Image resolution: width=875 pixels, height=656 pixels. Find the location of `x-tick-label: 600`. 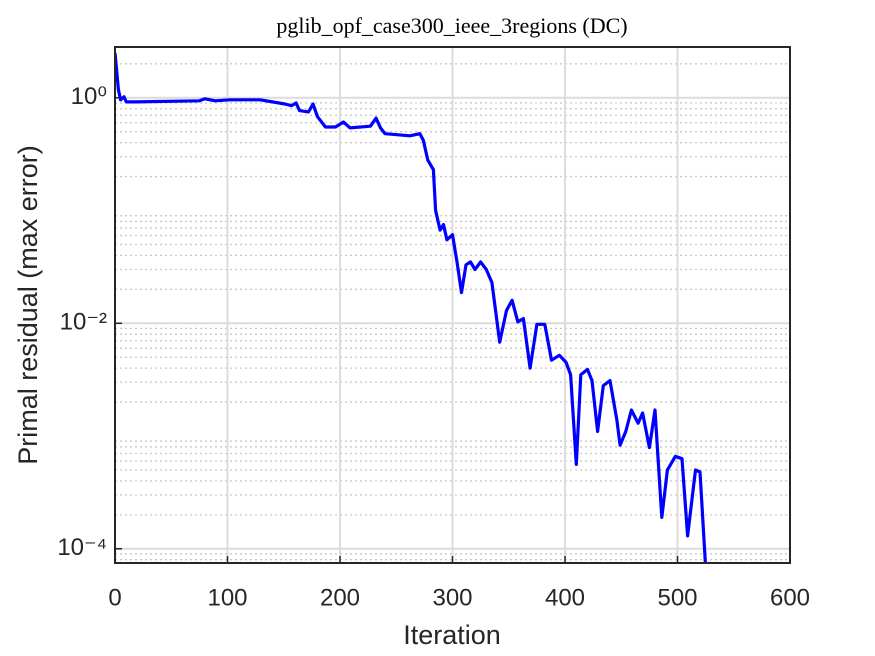

x-tick-label: 600 is located at coordinates (790, 597).